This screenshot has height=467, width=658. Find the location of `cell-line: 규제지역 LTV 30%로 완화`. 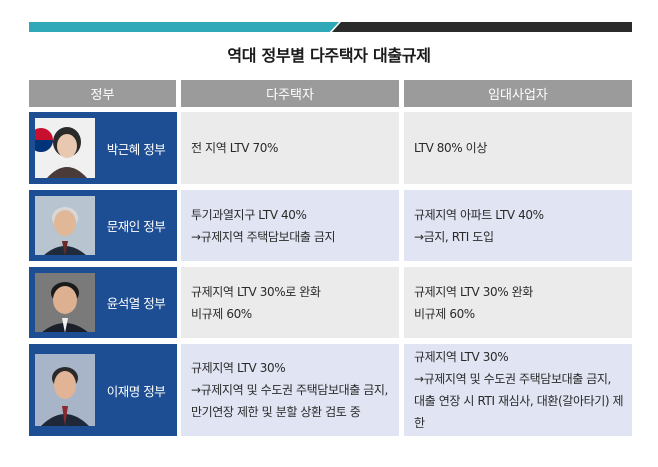

cell-line: 규제지역 LTV 30%로 완화 is located at coordinates (256, 291).